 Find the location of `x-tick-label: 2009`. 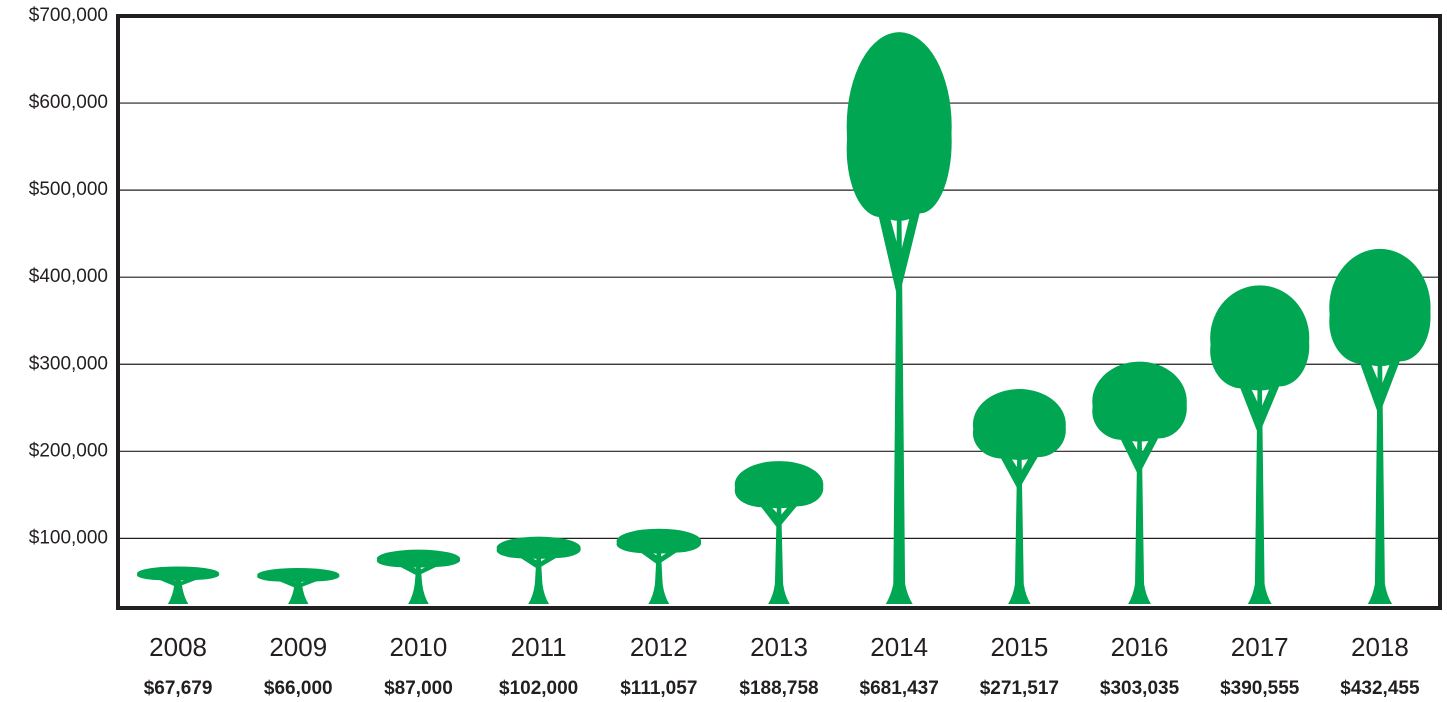

x-tick-label: 2009 is located at coordinates (298, 647).